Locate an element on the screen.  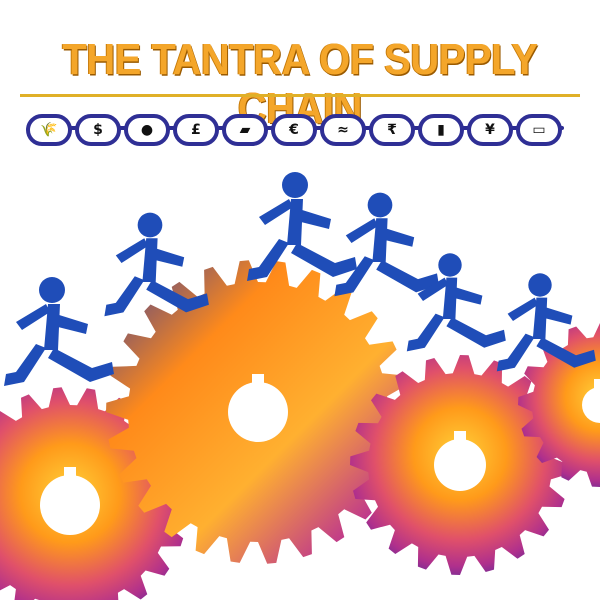
chain-link-wheat-icon: 🌾 is located at coordinates (49, 130).